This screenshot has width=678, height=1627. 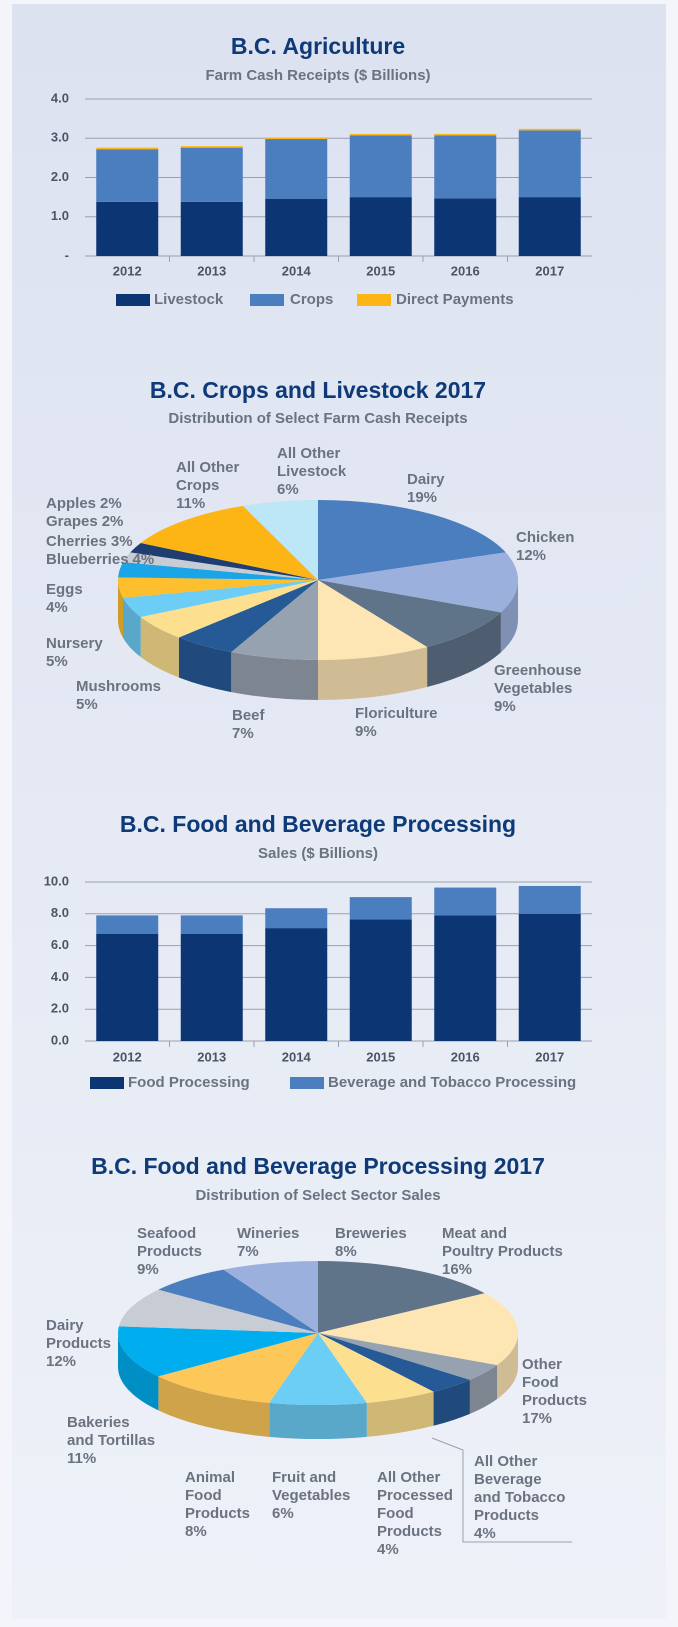 What do you see at coordinates (71, 503) in the screenshot?
I see `slice-label: Apples` at bounding box center [71, 503].